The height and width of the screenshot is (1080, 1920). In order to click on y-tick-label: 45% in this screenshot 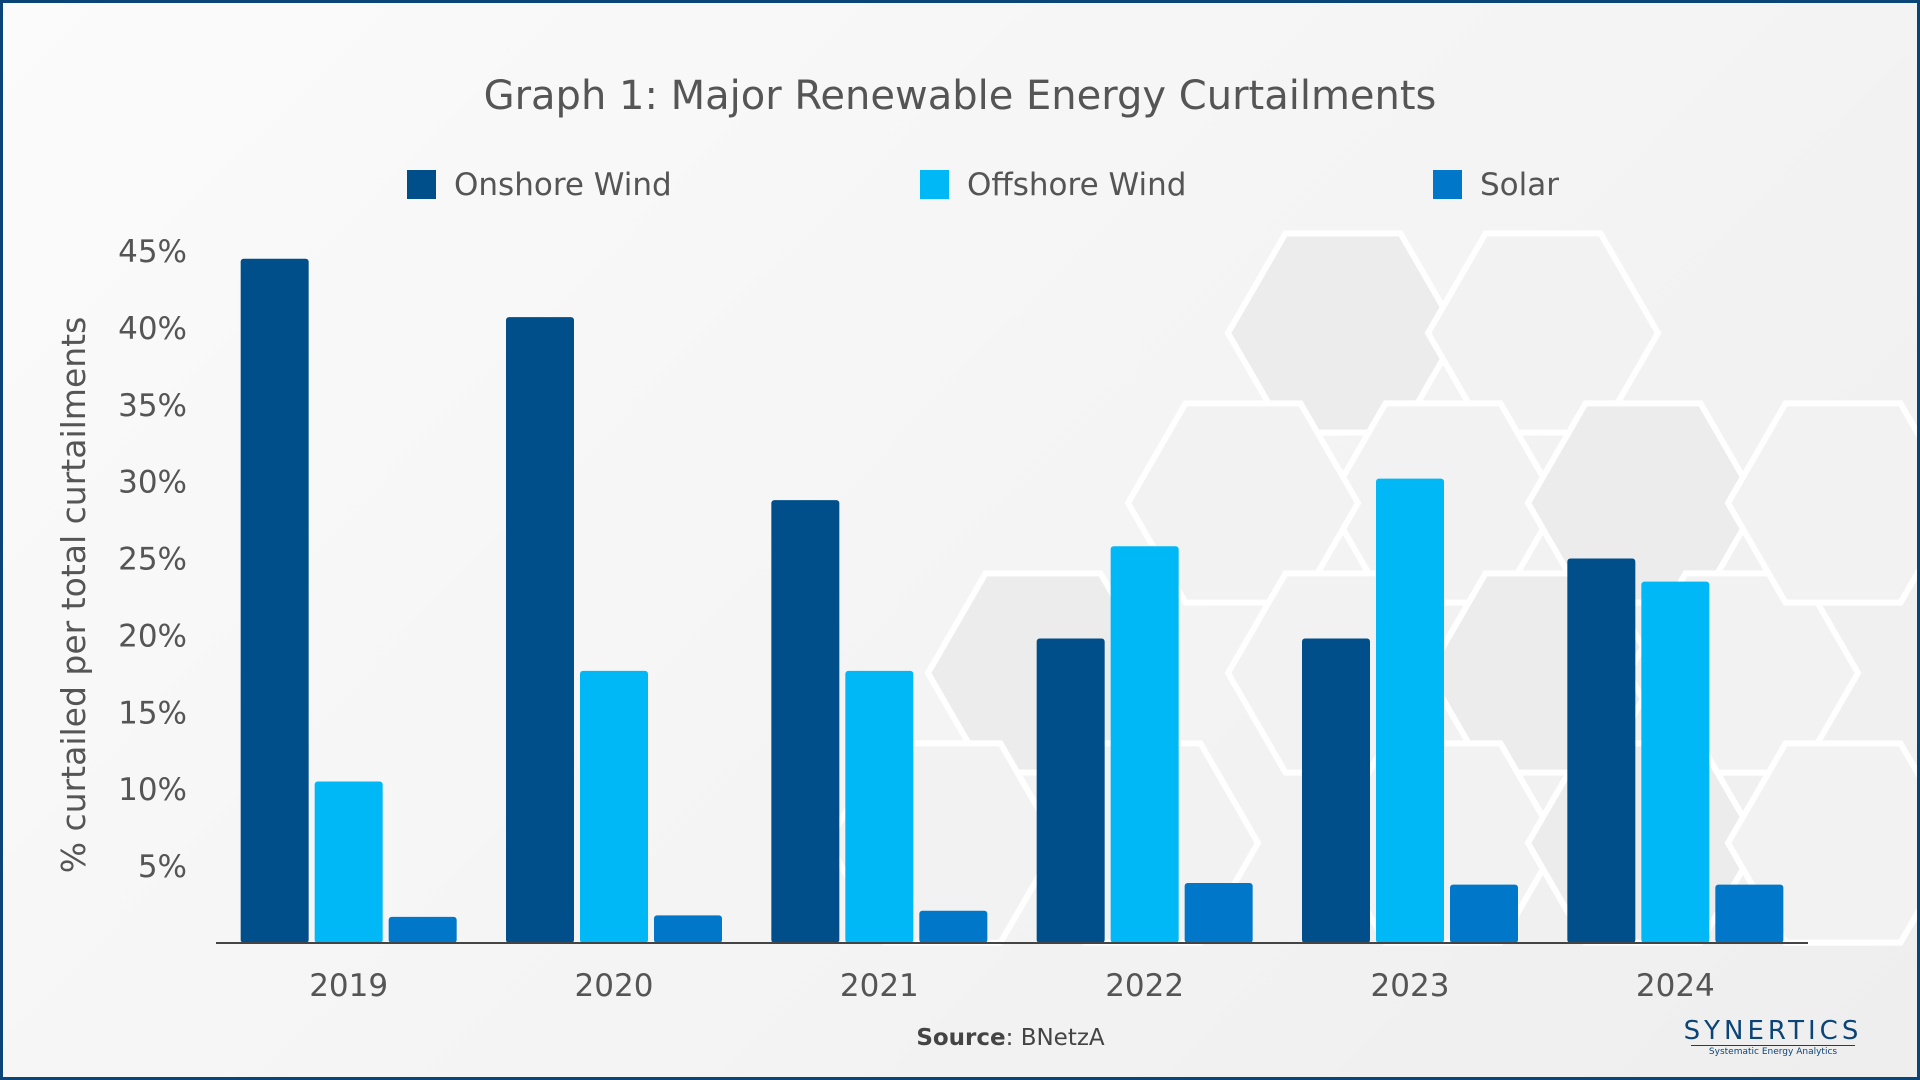, I will do `click(152, 252)`.